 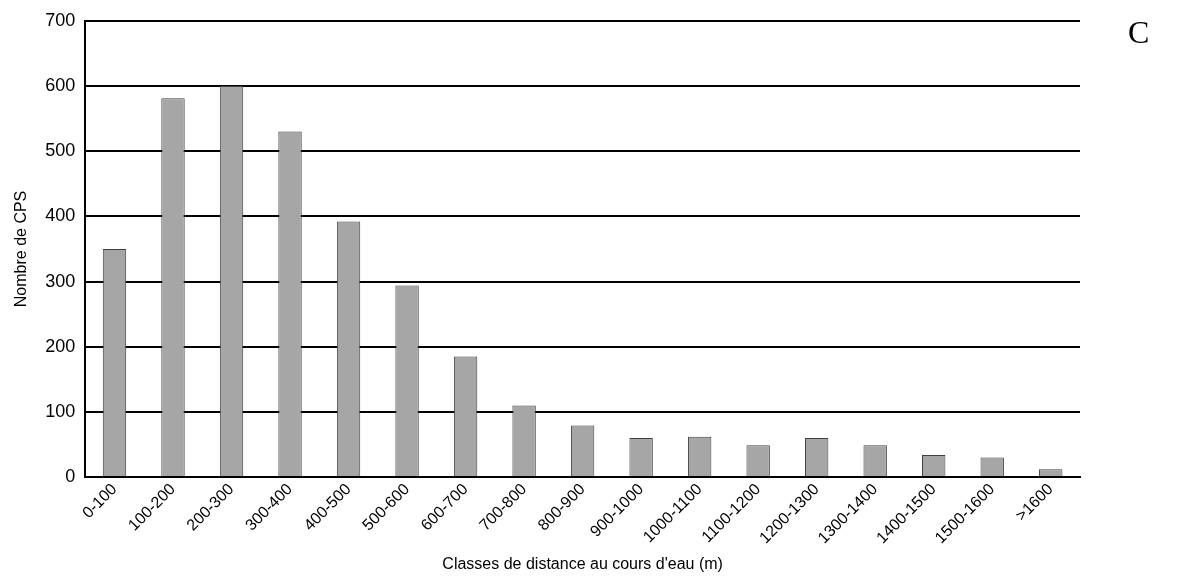 I want to click on text: C, so click(x=1139, y=32).